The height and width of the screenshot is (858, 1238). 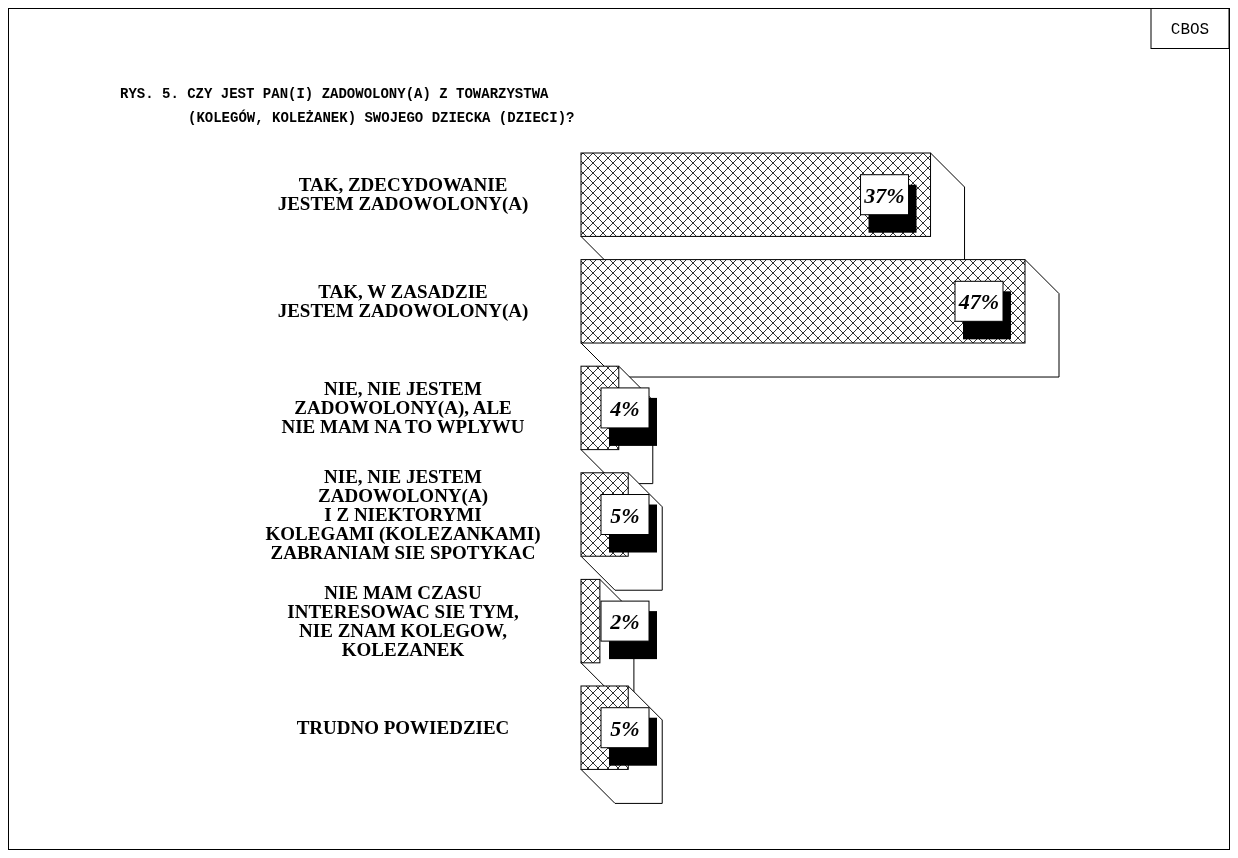 What do you see at coordinates (624, 622) in the screenshot?
I see `data-label: 2%` at bounding box center [624, 622].